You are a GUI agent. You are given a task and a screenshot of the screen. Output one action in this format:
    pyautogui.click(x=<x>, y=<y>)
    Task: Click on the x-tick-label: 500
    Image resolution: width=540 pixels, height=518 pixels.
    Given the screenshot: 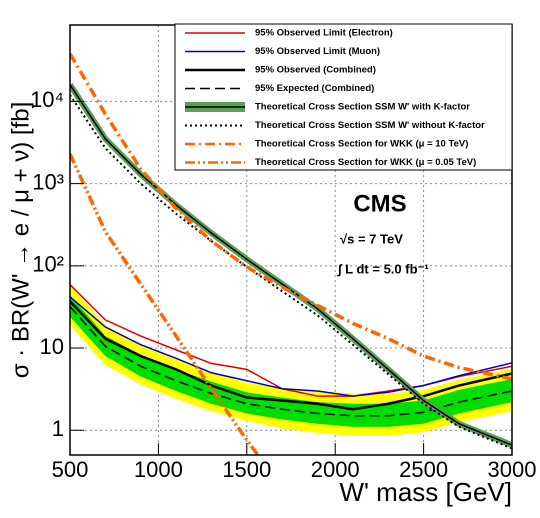 What is the action you would take?
    pyautogui.click(x=70, y=469)
    